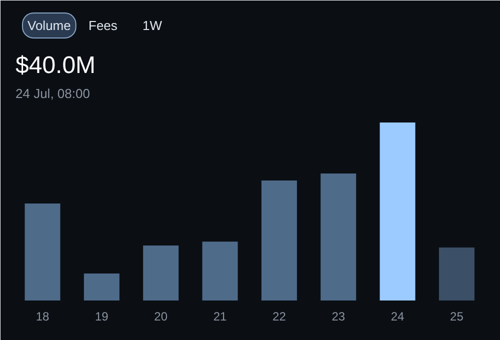 This screenshot has width=500, height=340. I want to click on x-tick-label: 20, so click(161, 317).